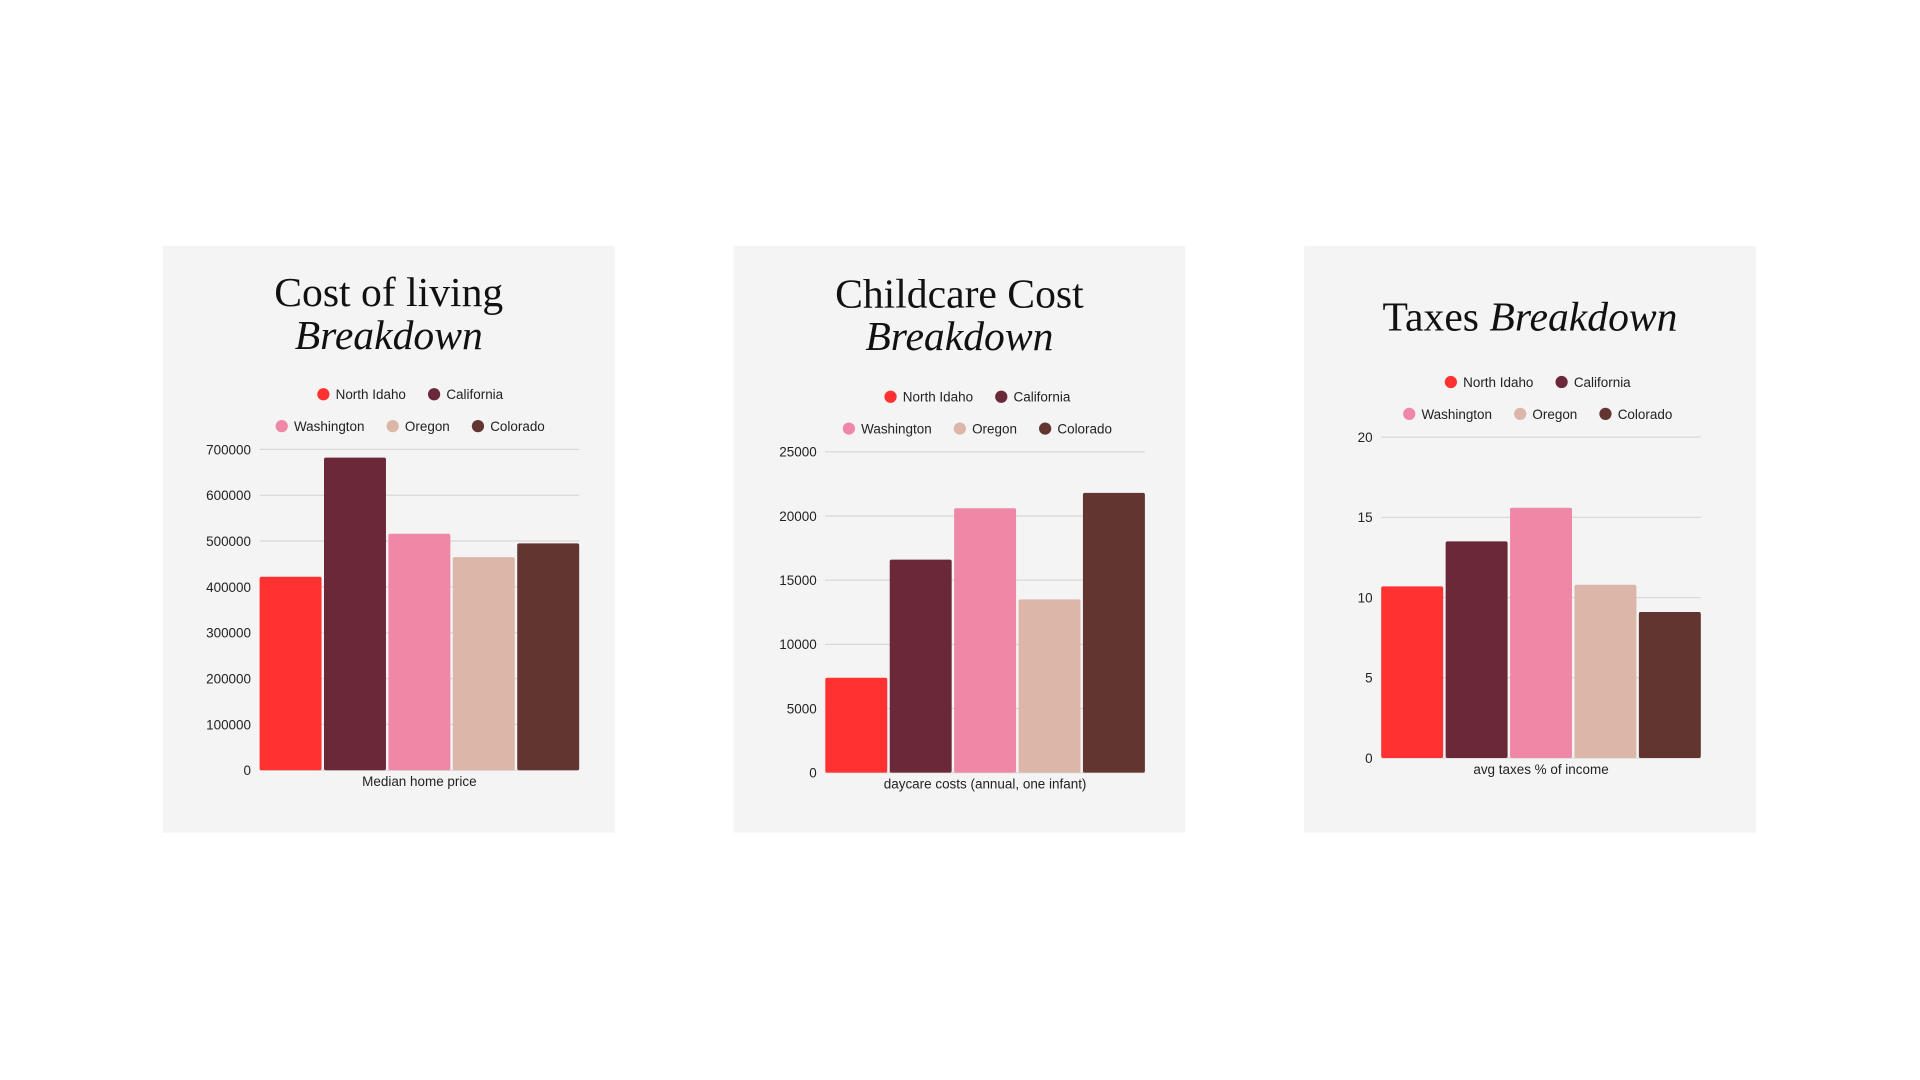 The height and width of the screenshot is (1080, 1920). I want to click on y-tick-label: 5, so click(1368, 678).